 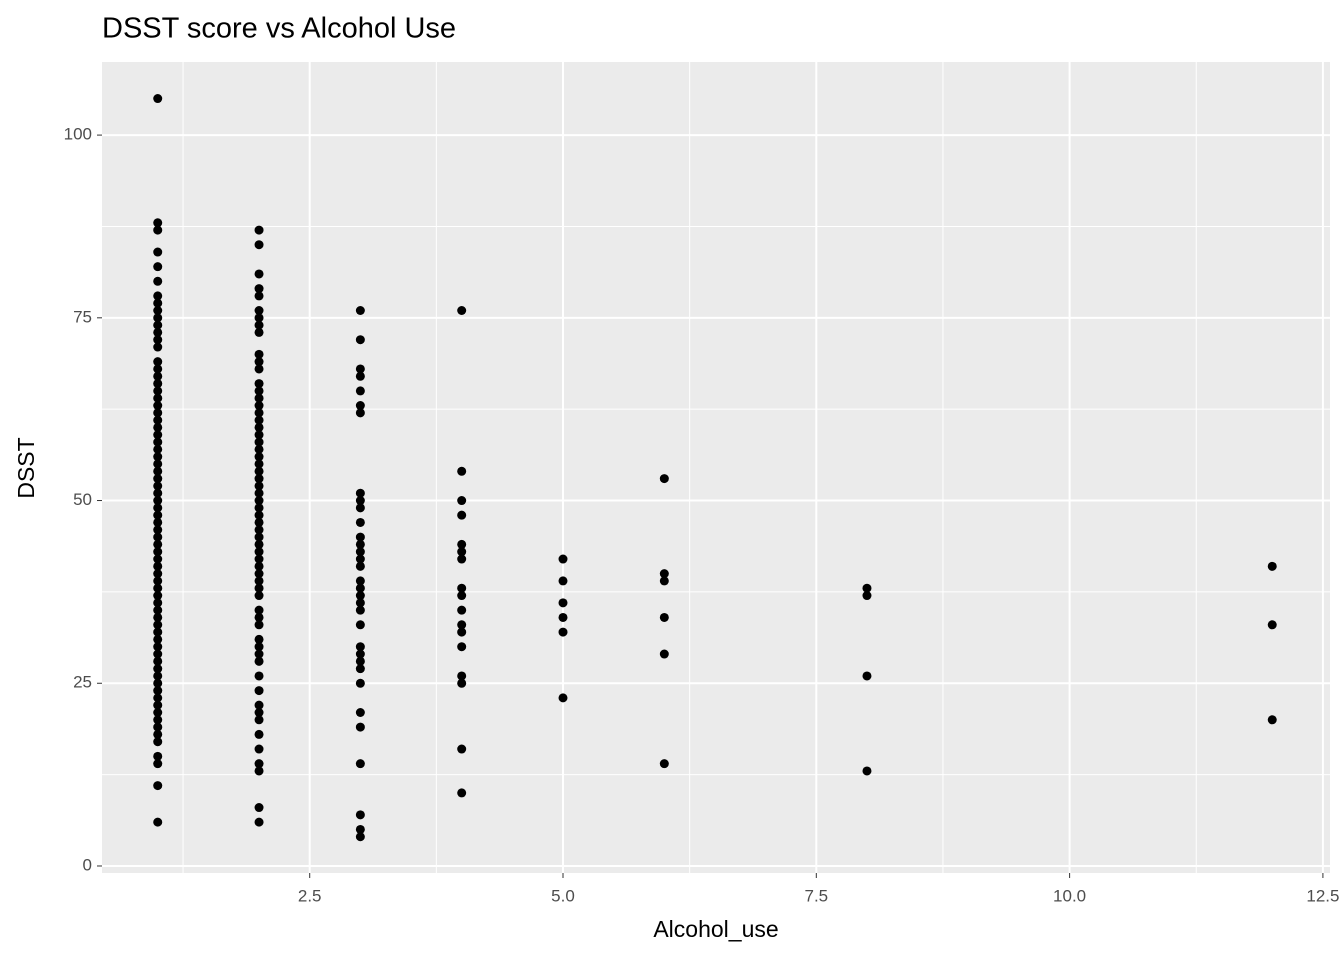 I want to click on y-tick-label: 75, so click(x=82, y=316).